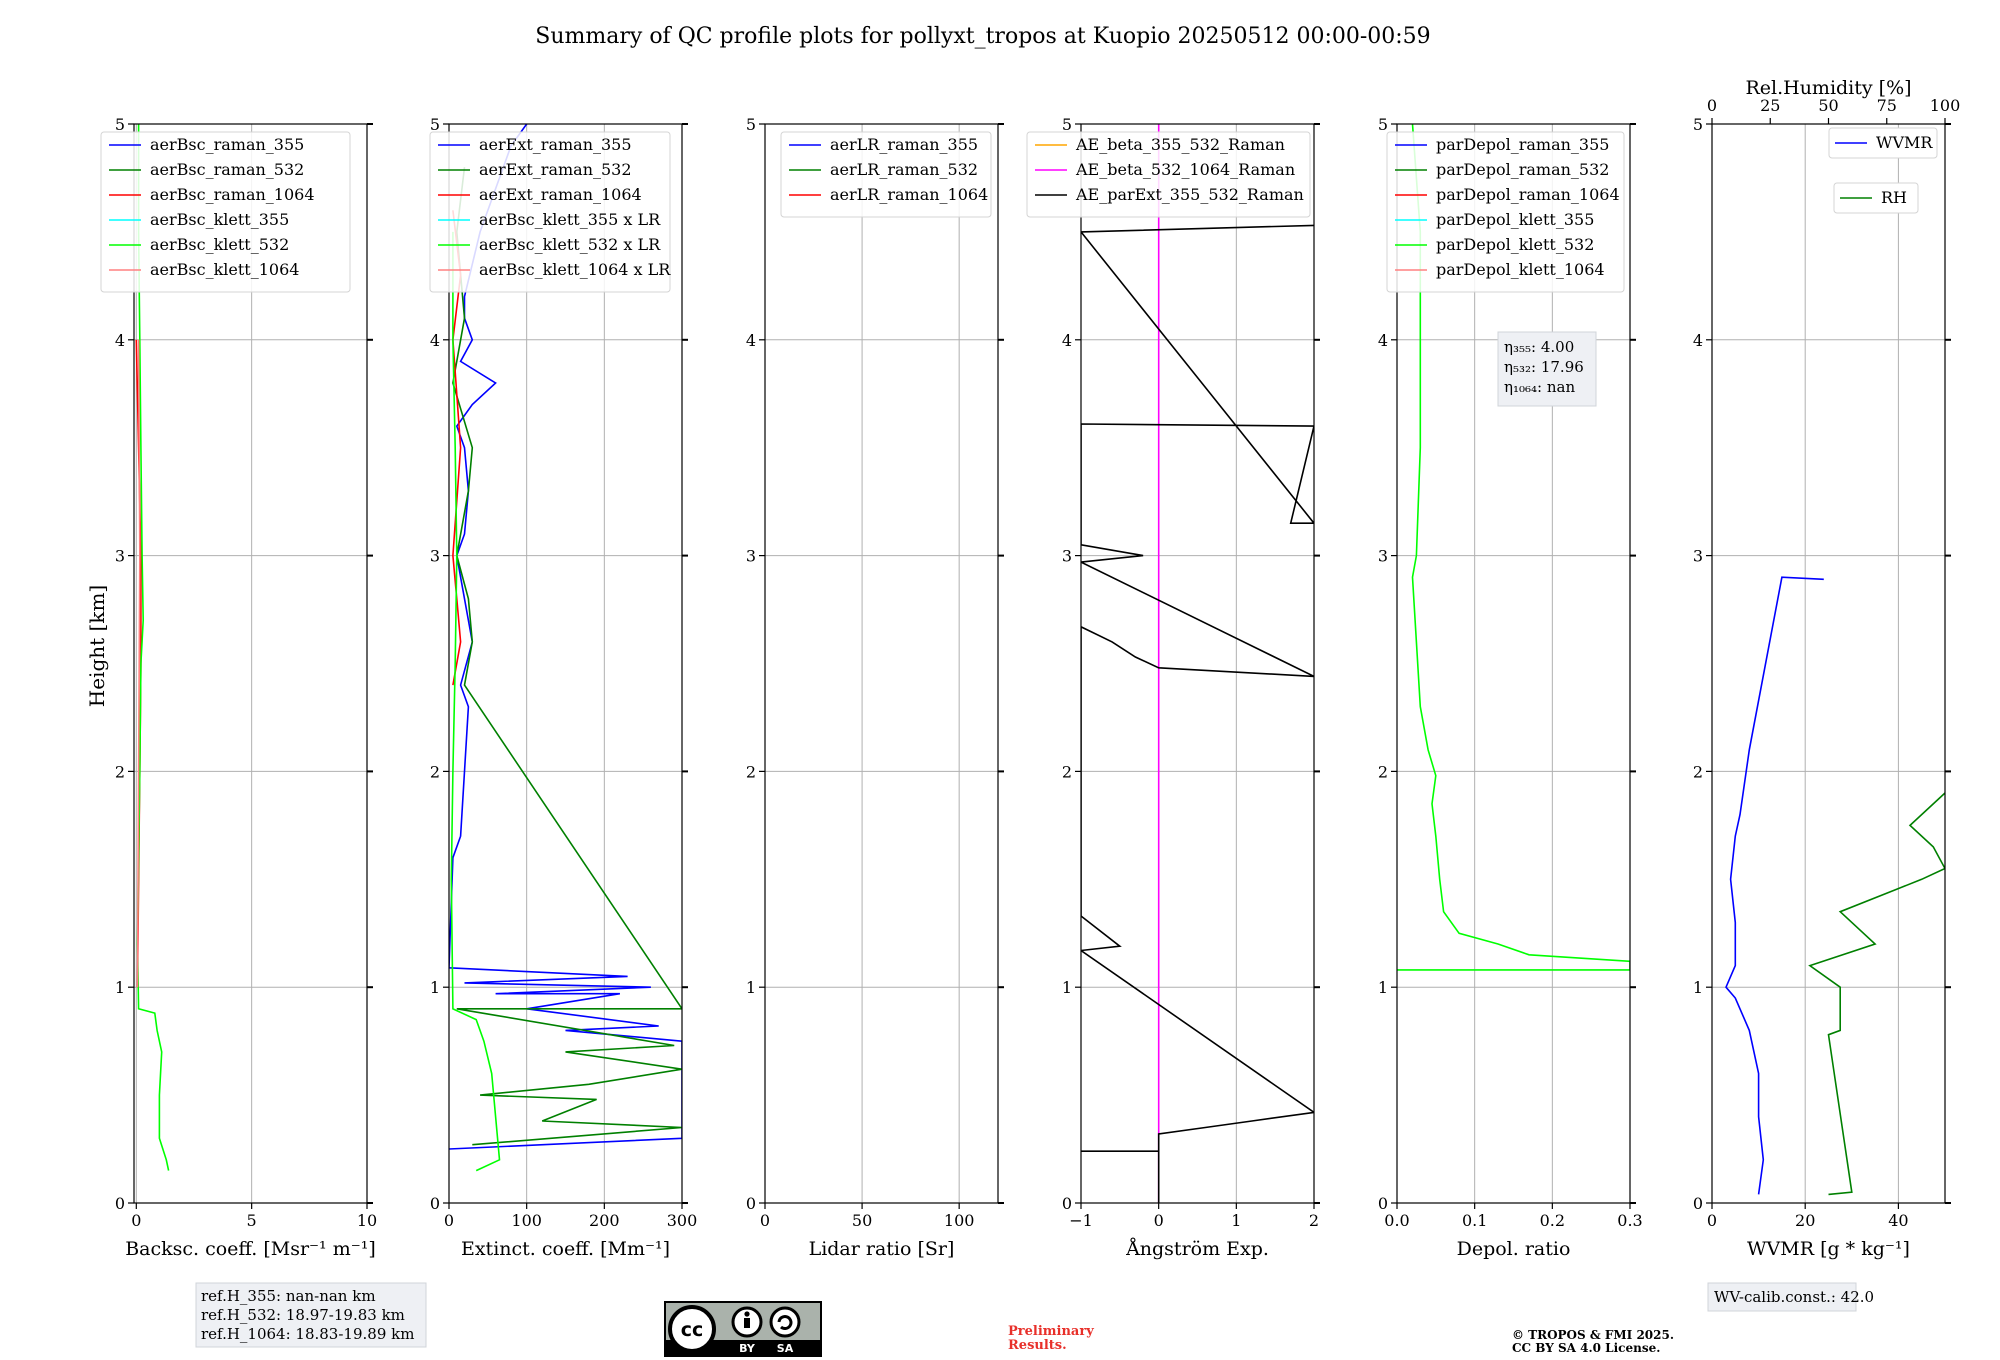 The image size is (2000, 1360). Describe the element at coordinates (1539, 387) in the screenshot. I see `eta-value: η₁₀₆₄: nan` at that location.